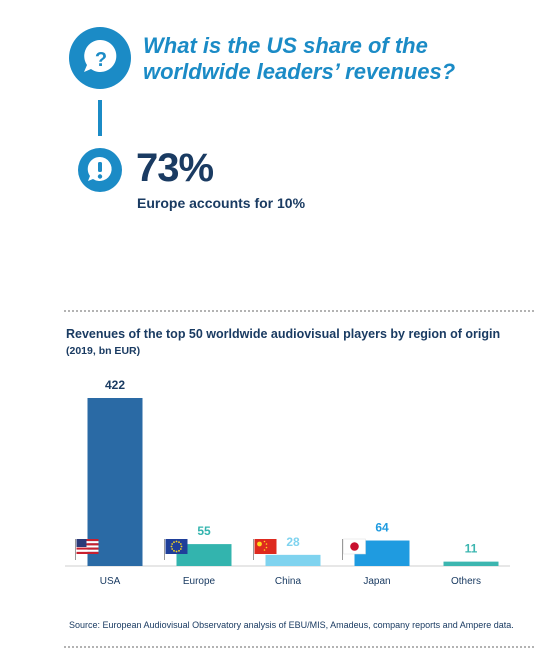 Image resolution: width=539 pixels, height=666 pixels. What do you see at coordinates (299, 71) in the screenshot?
I see `question-line-2: worldwide leaders’ revenues?` at bounding box center [299, 71].